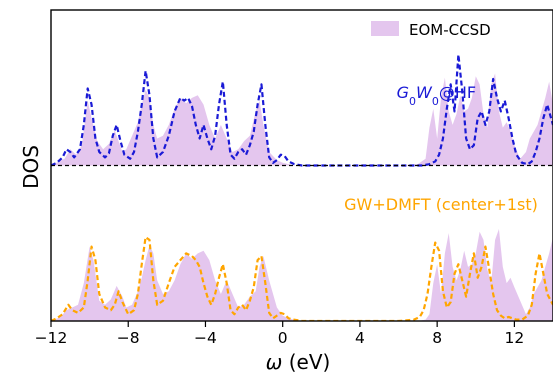 The width and height of the screenshot is (553, 376). I want to click on x-tick-label: −8, so click(128, 338).